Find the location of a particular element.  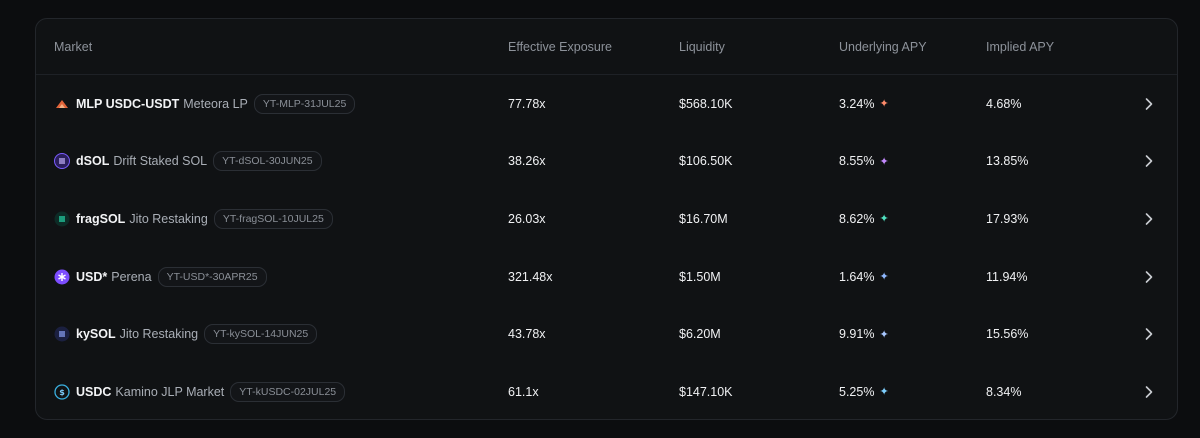

market-name: Perena is located at coordinates (131, 276).